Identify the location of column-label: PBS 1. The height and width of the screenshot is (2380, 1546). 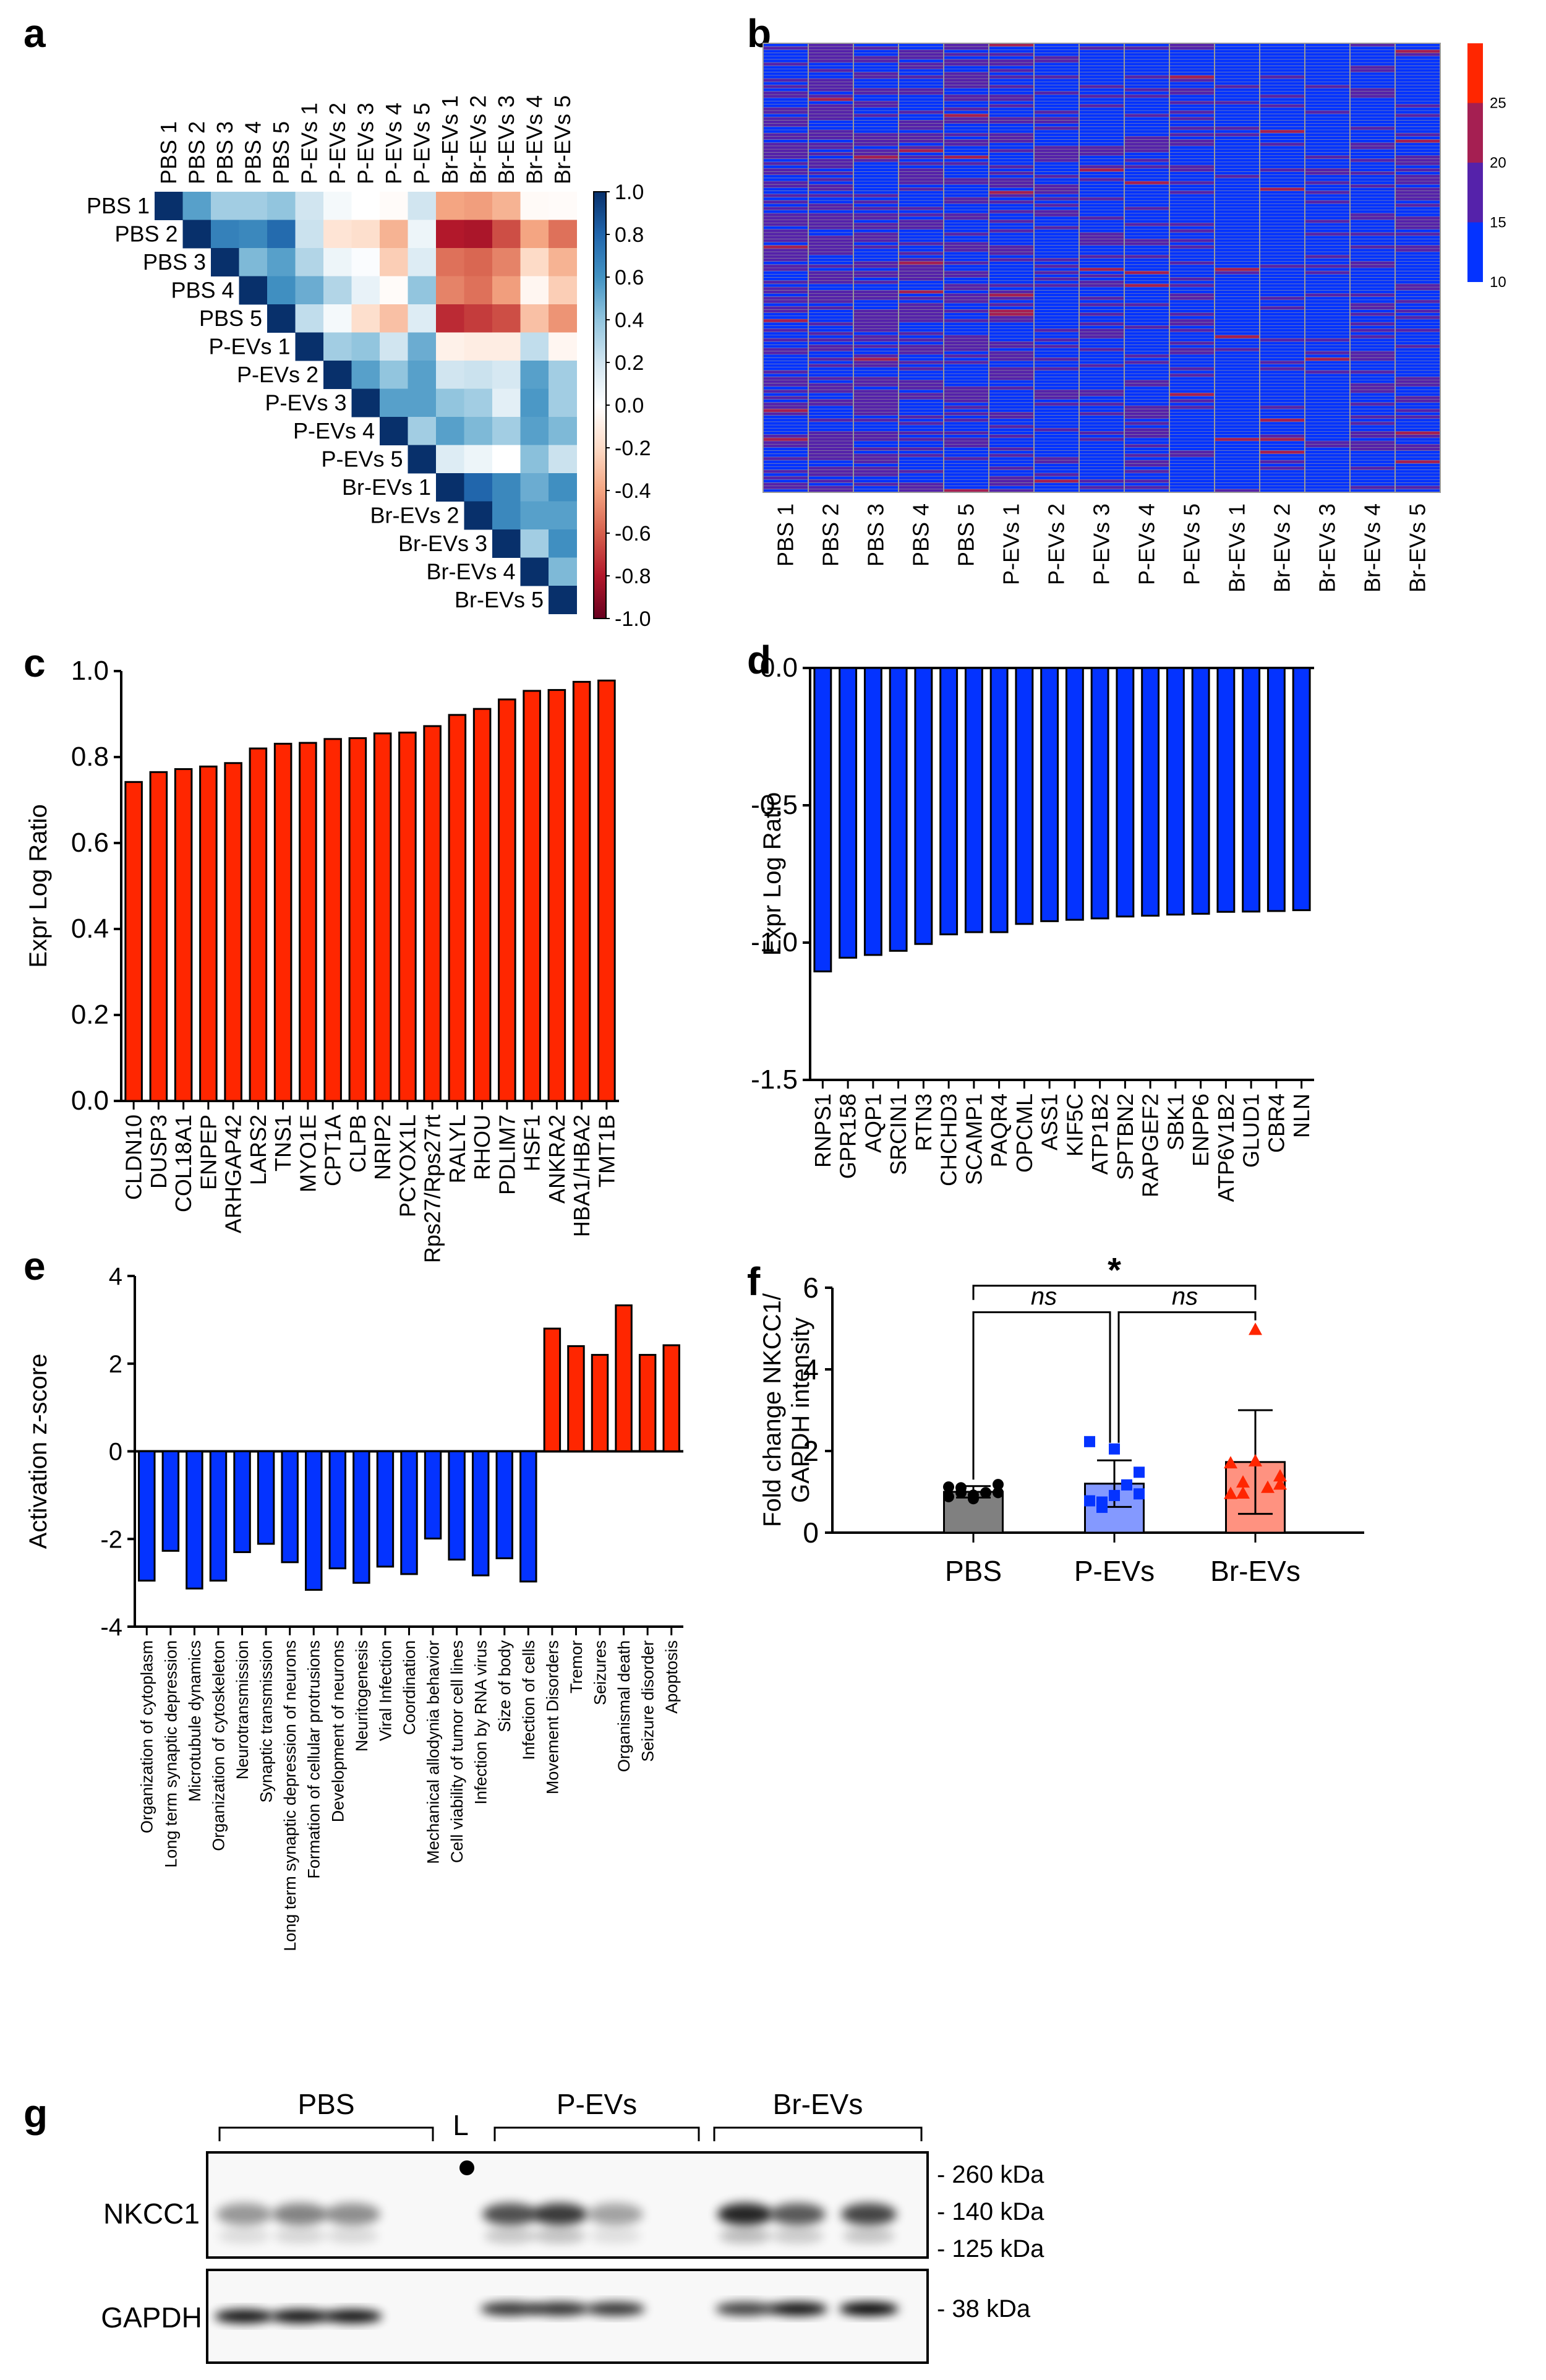
(785, 535).